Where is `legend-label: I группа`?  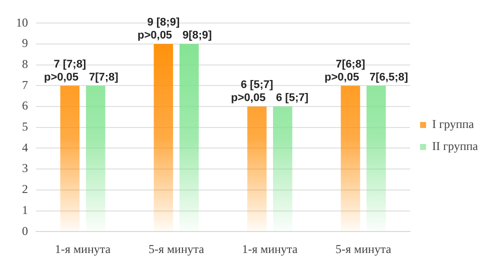 legend-label: I группа is located at coordinates (453, 124).